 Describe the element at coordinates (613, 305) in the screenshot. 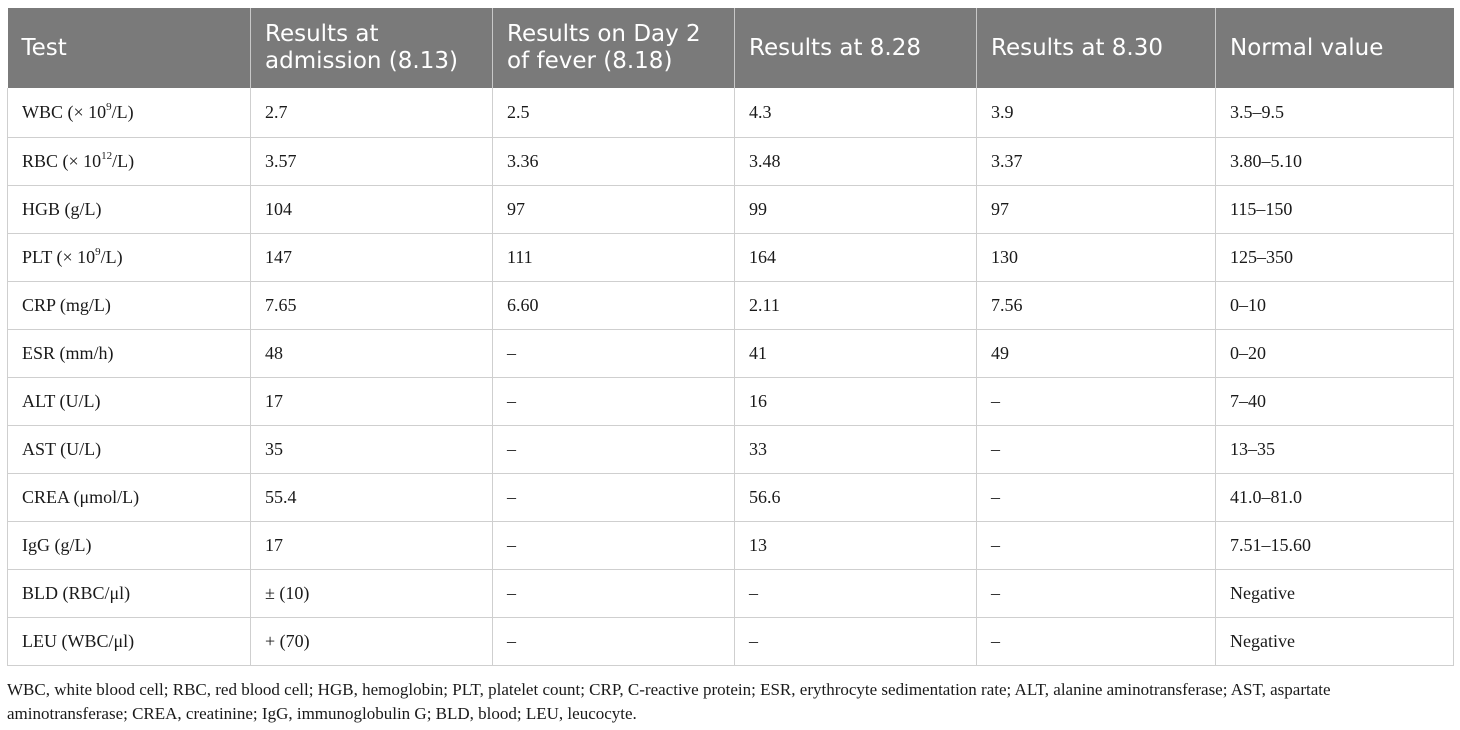

I see `day2-fever-value-cell: 6.60` at that location.